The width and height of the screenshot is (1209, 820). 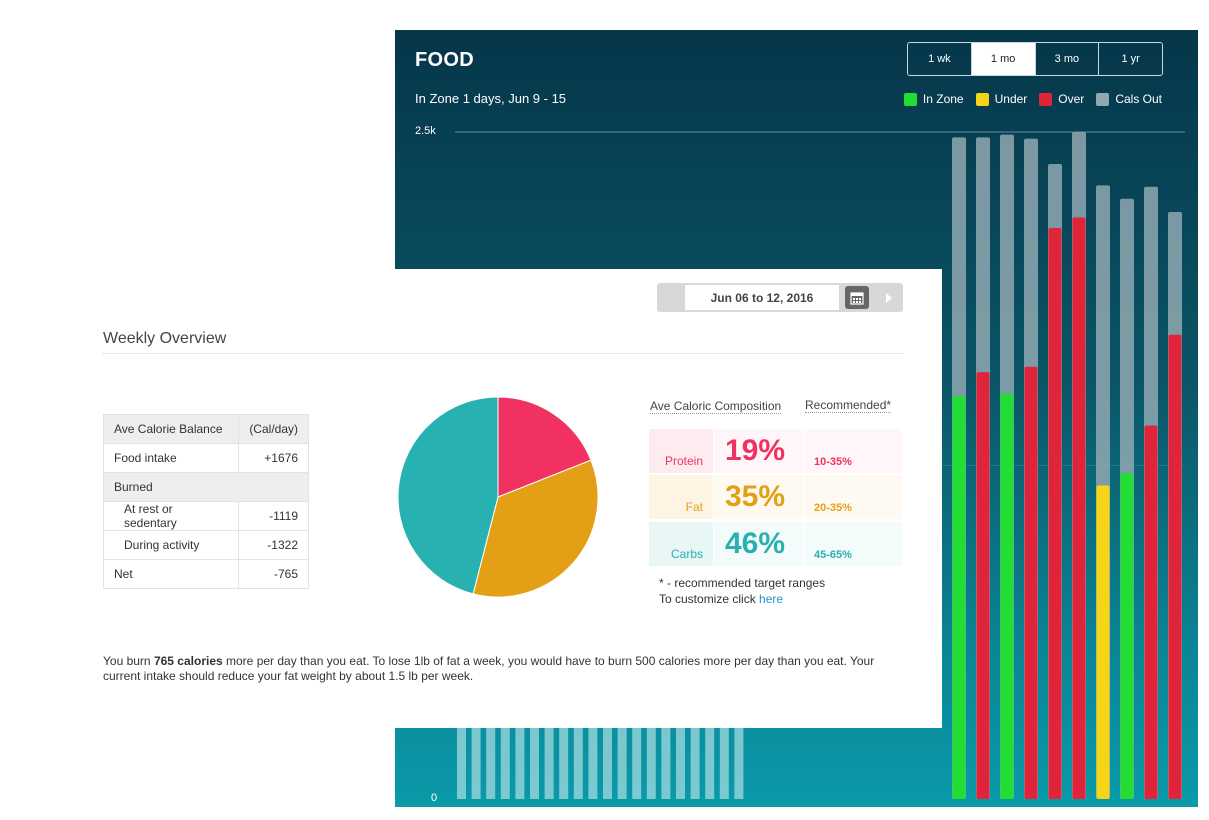 I want to click on table-row: Food intake +1676, so click(x=206, y=458).